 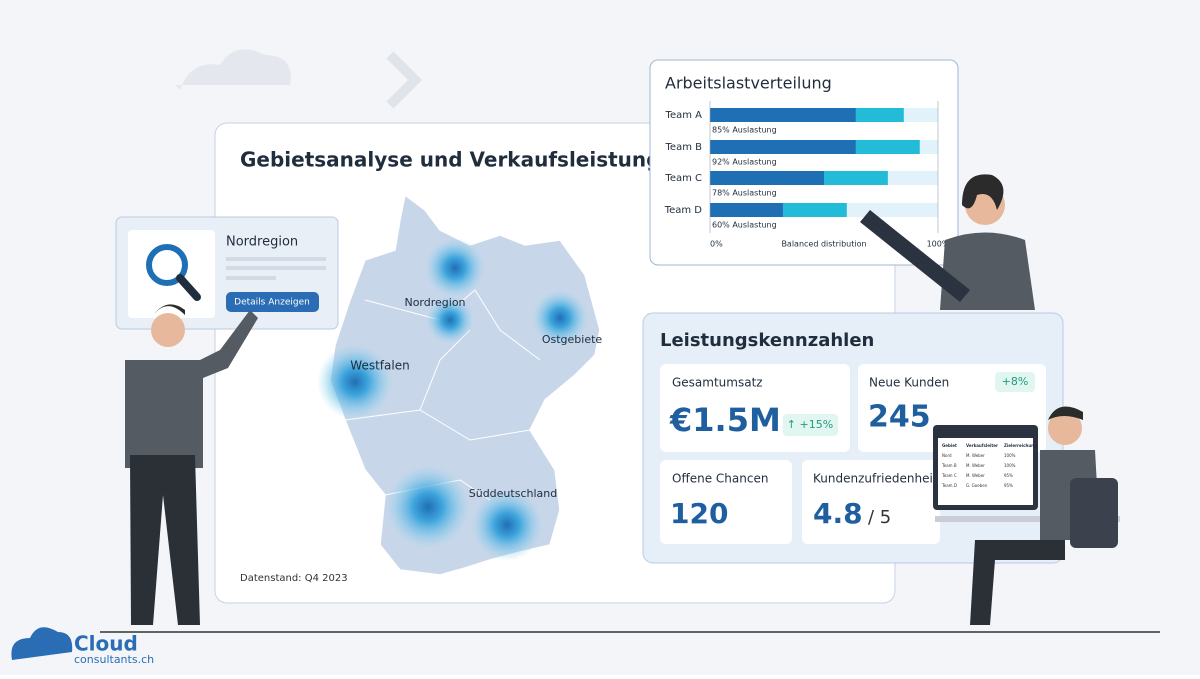 I want to click on table-cell: Team C, so click(x=949, y=475).